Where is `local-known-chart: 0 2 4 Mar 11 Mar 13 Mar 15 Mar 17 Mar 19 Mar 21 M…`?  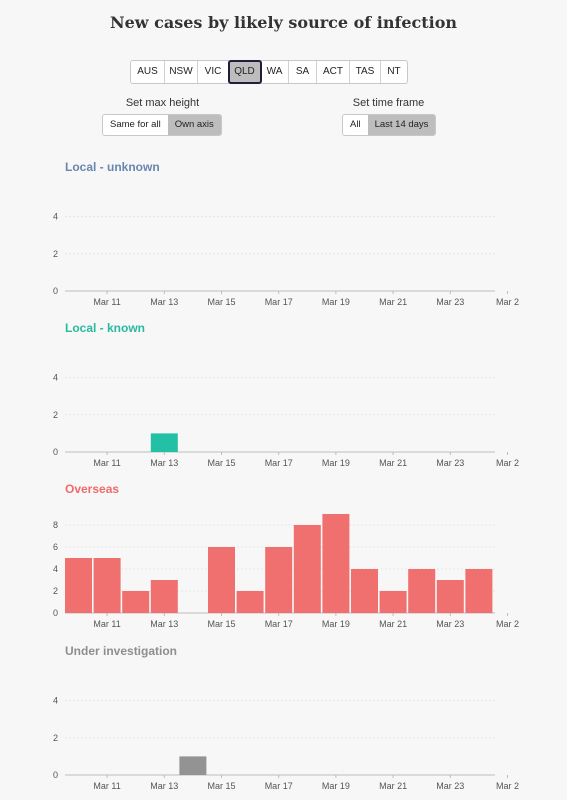 local-known-chart: 0 2 4 Mar 11 Mar 13 Mar 15 Mar 17 Mar 19 Mar 21 M… is located at coordinates (286, 420).